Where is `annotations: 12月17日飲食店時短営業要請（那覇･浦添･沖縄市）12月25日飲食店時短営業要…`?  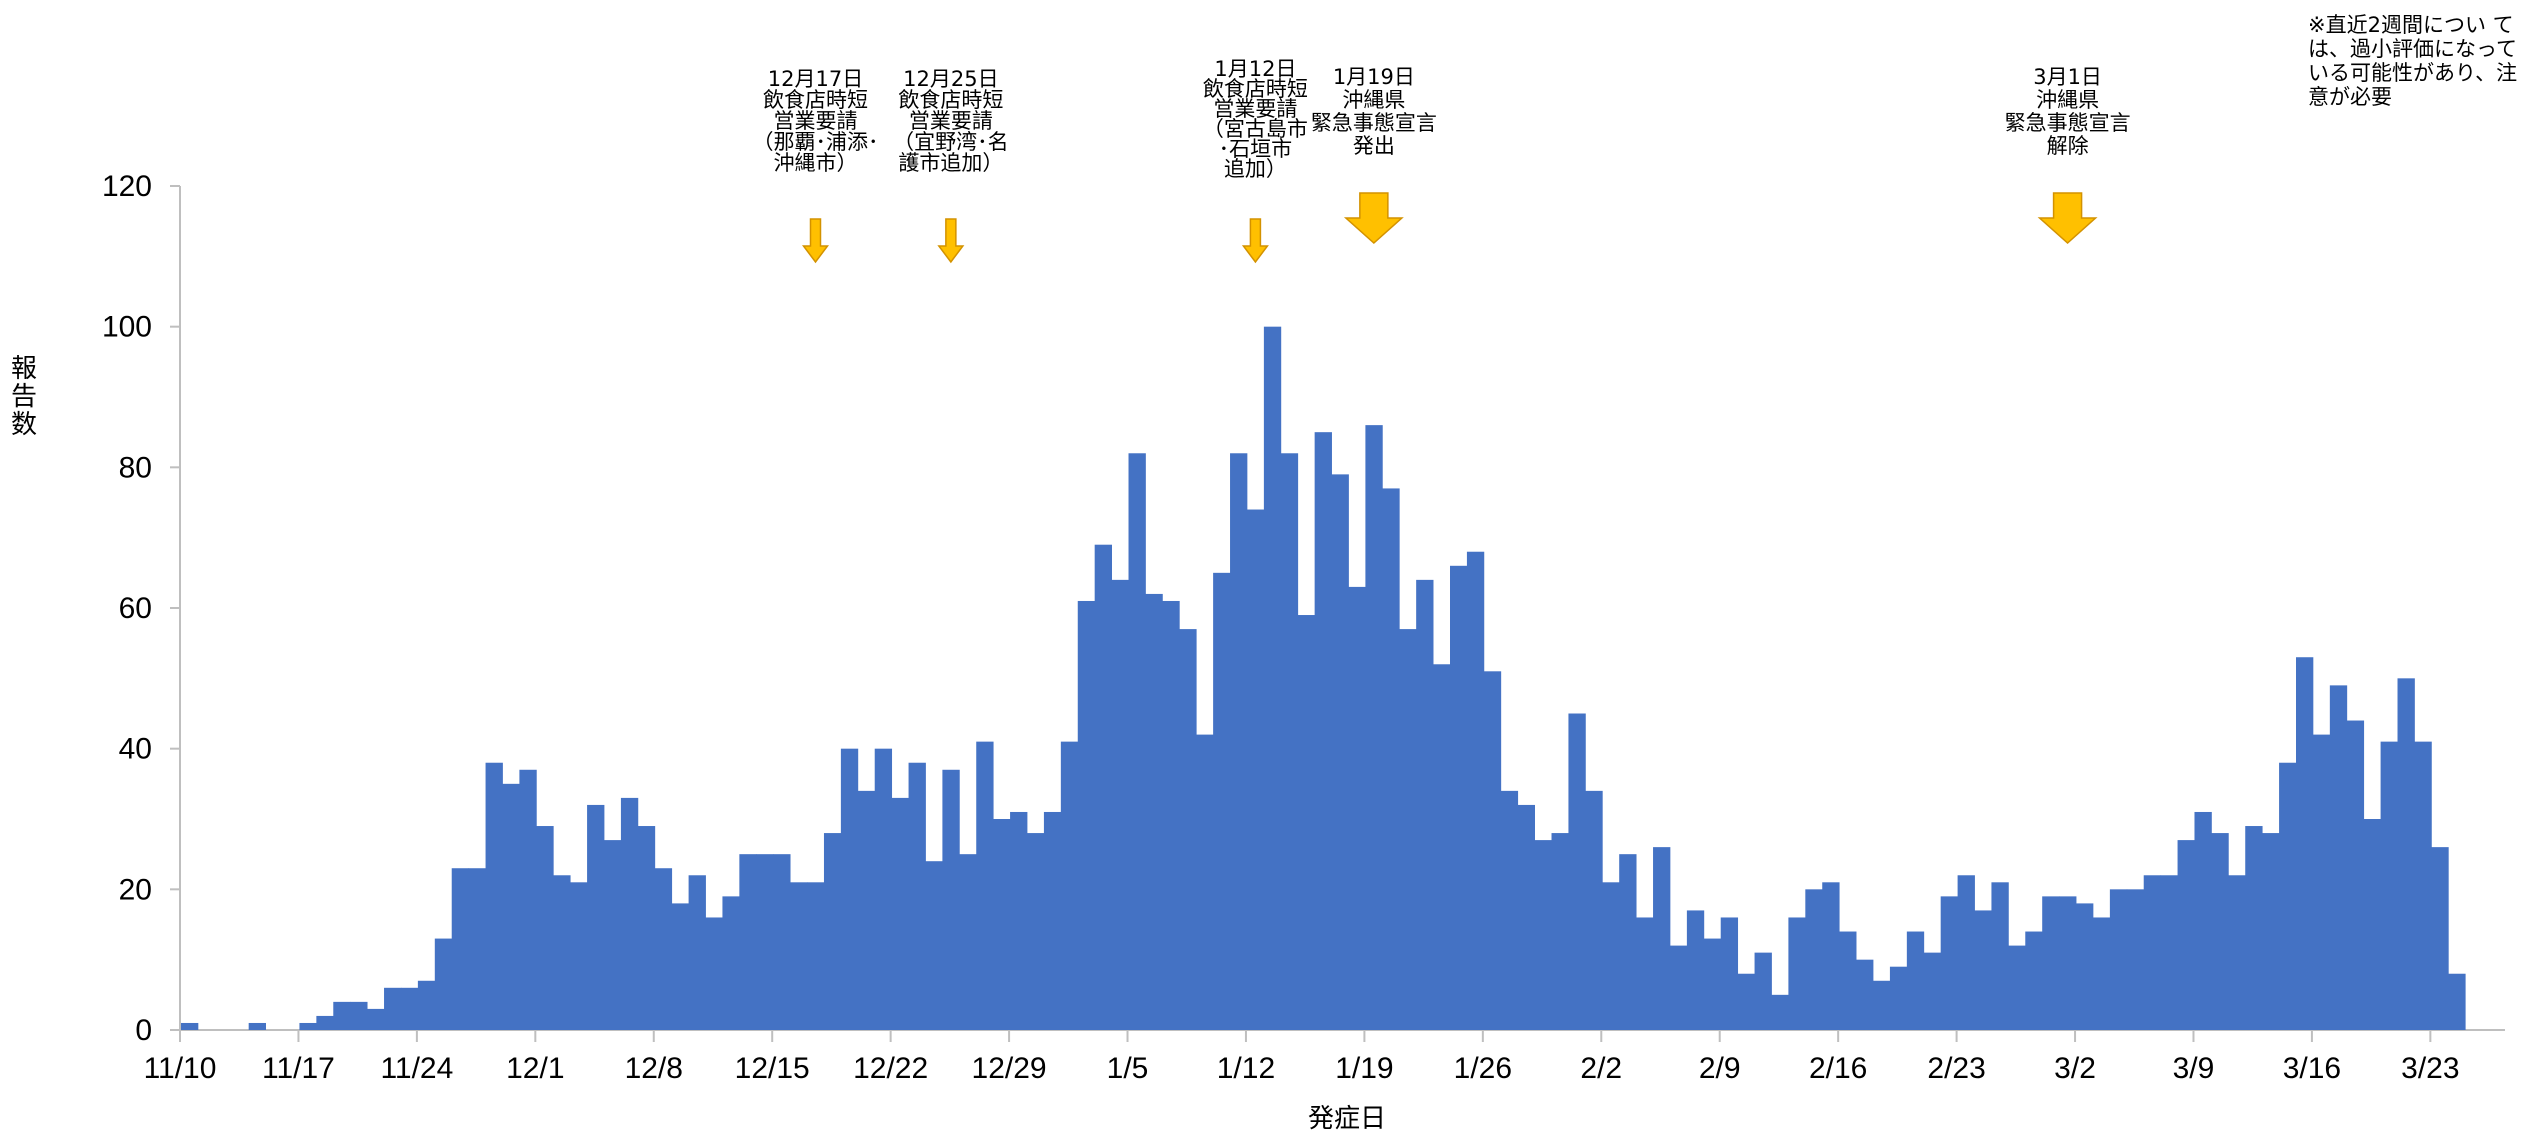 annotations: 12月17日飲食店時短営業要請（那覇･浦添･沖縄市）12月25日飲食店時短営業要… is located at coordinates (1442, 160).